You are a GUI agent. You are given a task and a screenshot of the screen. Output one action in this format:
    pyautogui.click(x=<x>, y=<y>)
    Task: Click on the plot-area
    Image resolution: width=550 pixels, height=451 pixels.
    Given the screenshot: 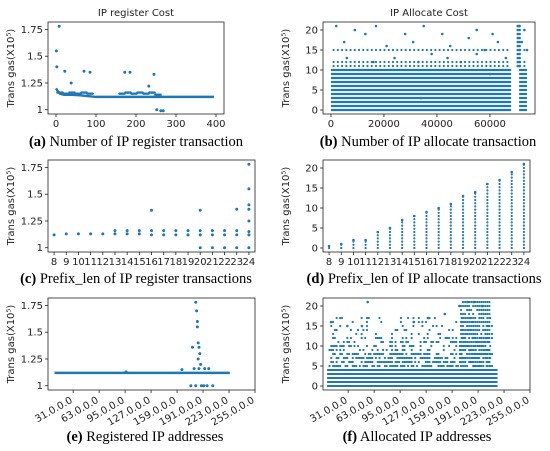 What is the action you would take?
    pyautogui.click(x=151, y=206)
    